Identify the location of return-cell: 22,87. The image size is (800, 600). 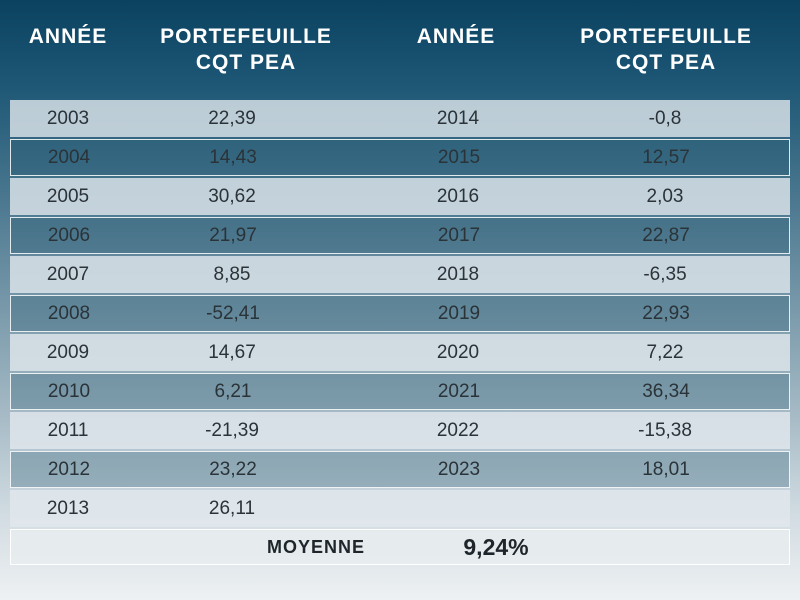
(666, 235).